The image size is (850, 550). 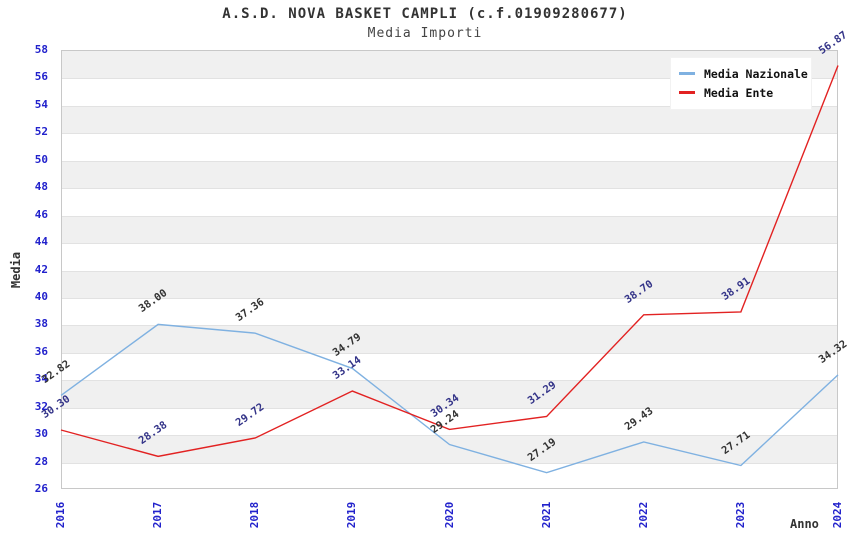 I want to click on x-tick-label: 2021, so click(x=546, y=515).